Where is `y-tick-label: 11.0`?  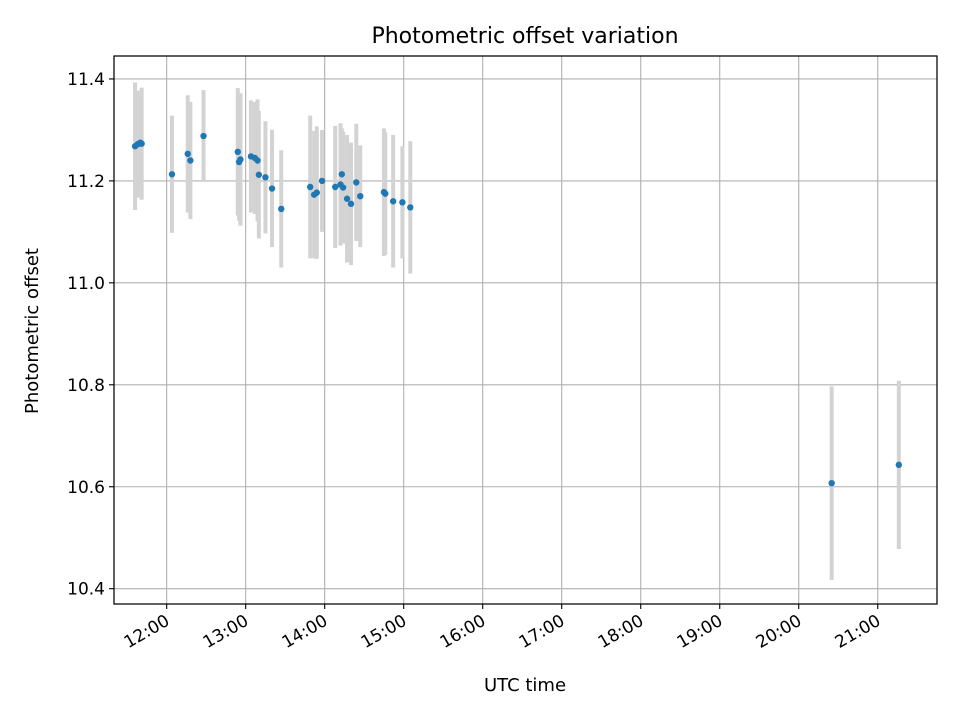 y-tick-label: 11.0 is located at coordinates (86, 284).